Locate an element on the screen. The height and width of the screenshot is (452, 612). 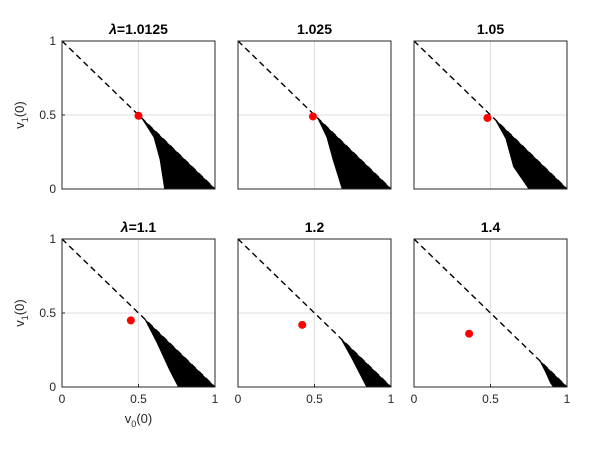
subplot-3: 1.05 is located at coordinates (490, 105).